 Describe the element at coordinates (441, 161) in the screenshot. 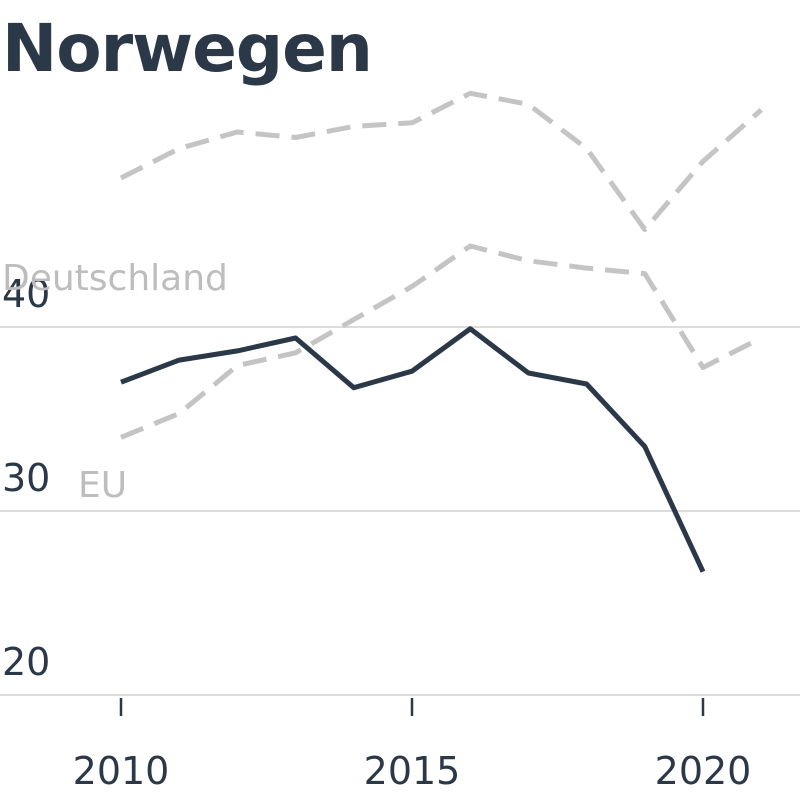

I see `series-line-deutschland` at that location.